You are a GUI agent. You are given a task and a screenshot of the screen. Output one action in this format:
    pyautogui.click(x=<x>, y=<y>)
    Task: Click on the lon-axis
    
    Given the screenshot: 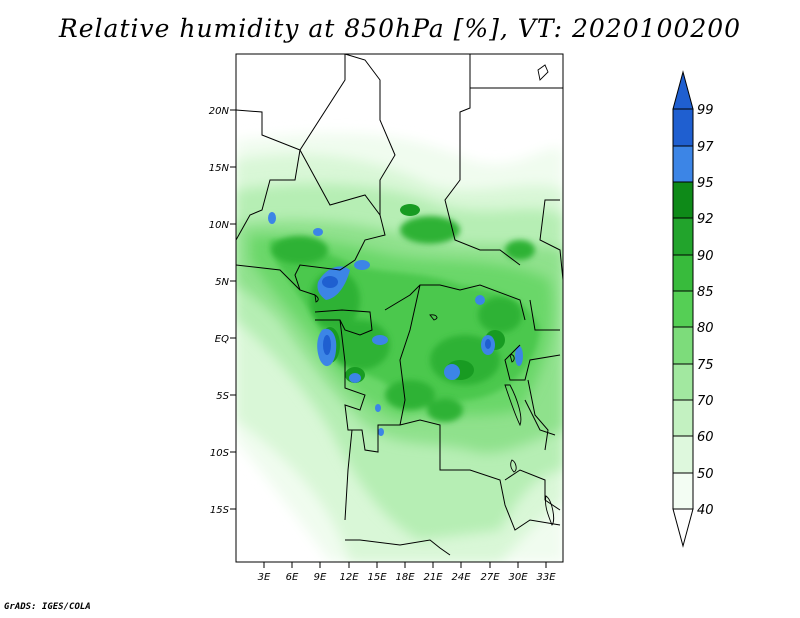 What is the action you would take?
    pyautogui.click(x=405, y=565)
    